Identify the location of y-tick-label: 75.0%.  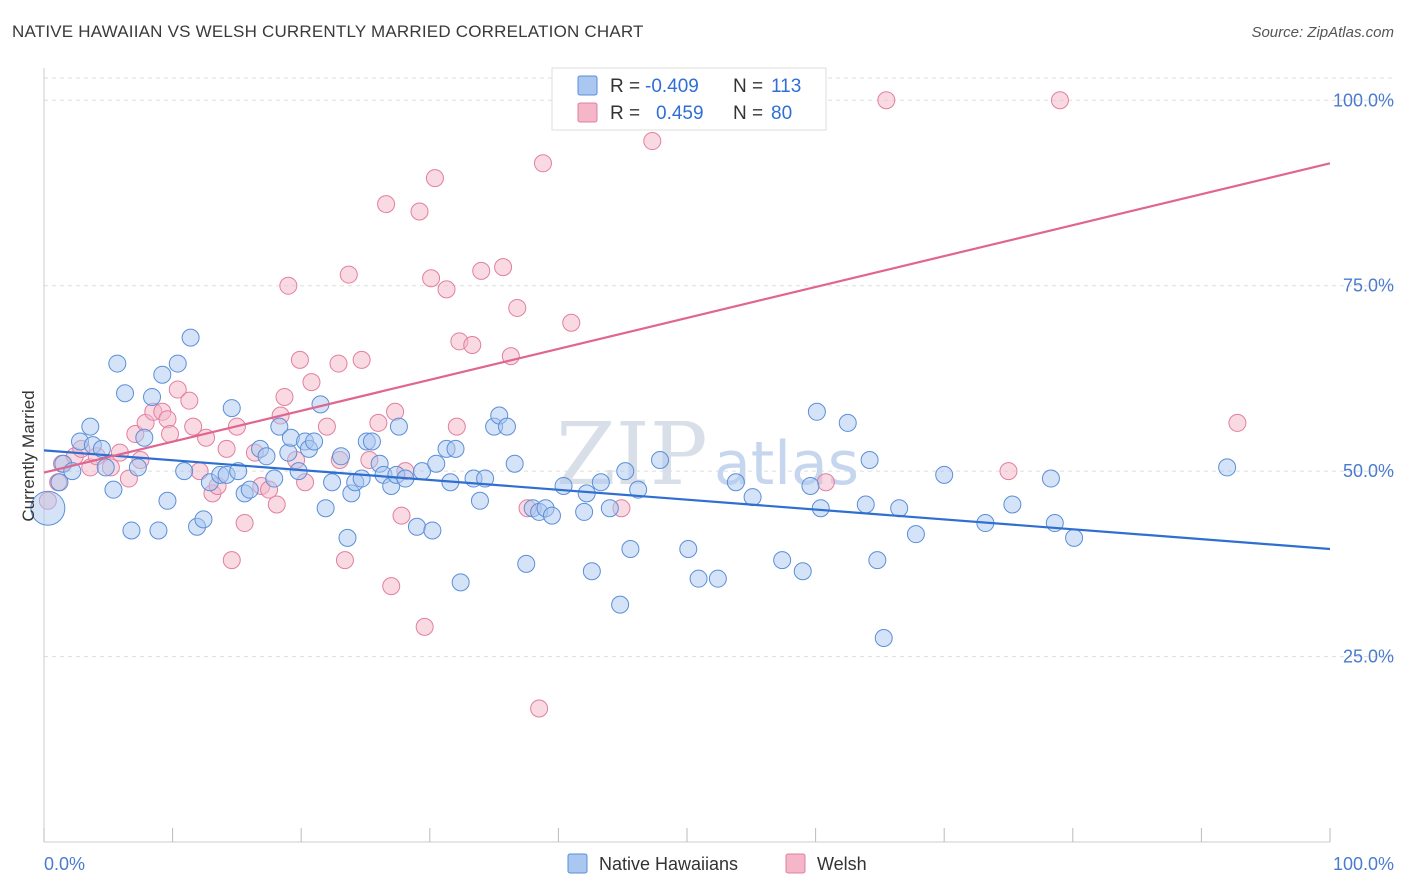
(1368, 286).